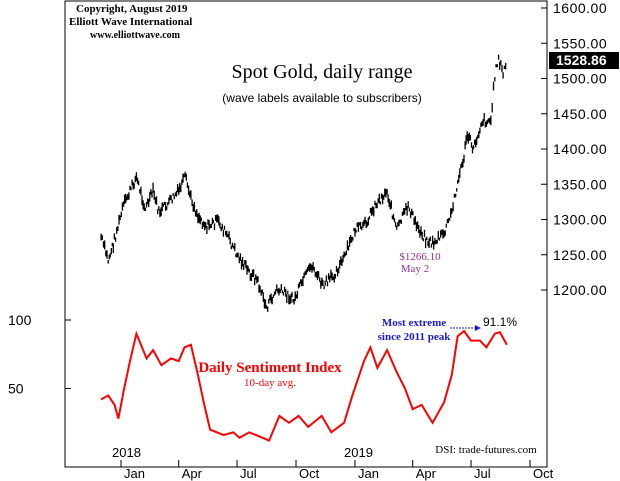  What do you see at coordinates (337, 470) in the screenshot?
I see `x-axis: Jan Apr Jul Oct Jan Apr Jul Oct` at bounding box center [337, 470].